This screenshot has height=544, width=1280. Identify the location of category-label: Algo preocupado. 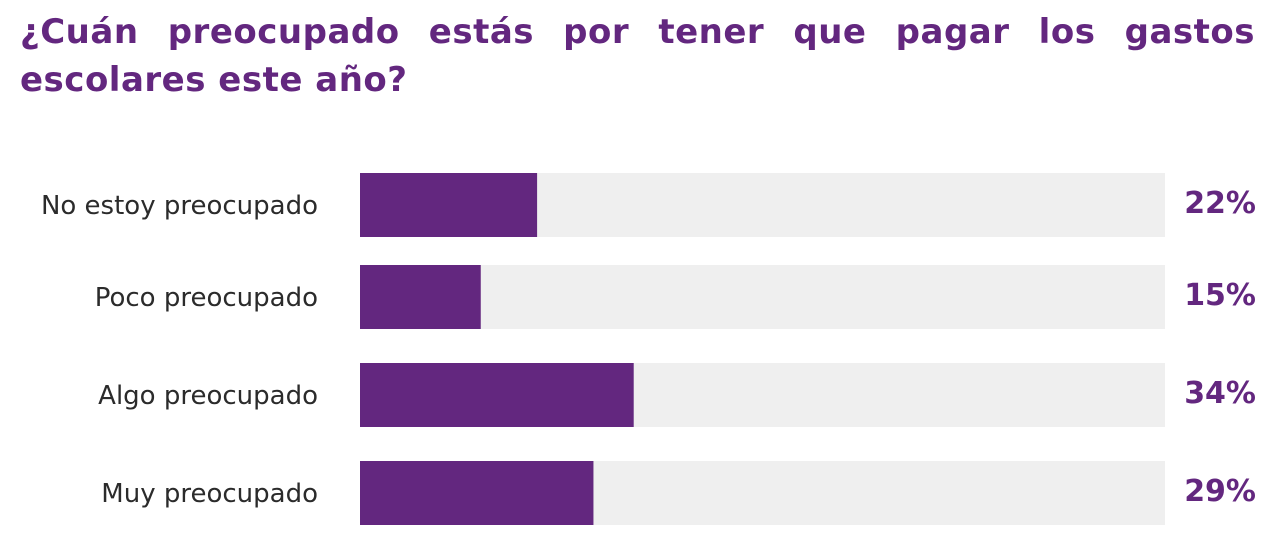
(208, 396).